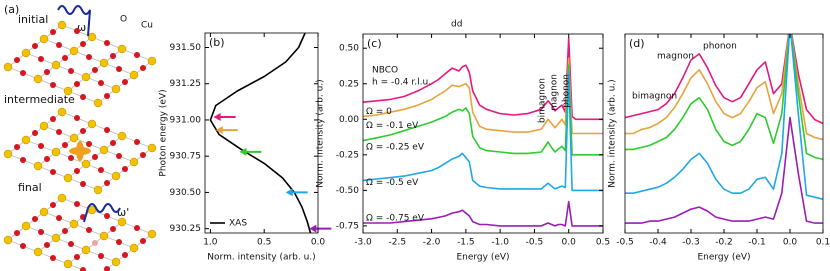  Describe the element at coordinates (30, 187) in the screenshot. I see `stage-label: final` at that location.